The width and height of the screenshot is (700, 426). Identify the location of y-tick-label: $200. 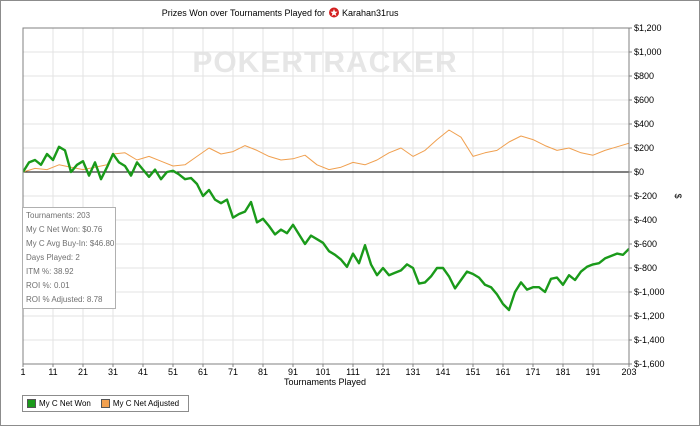
(644, 148).